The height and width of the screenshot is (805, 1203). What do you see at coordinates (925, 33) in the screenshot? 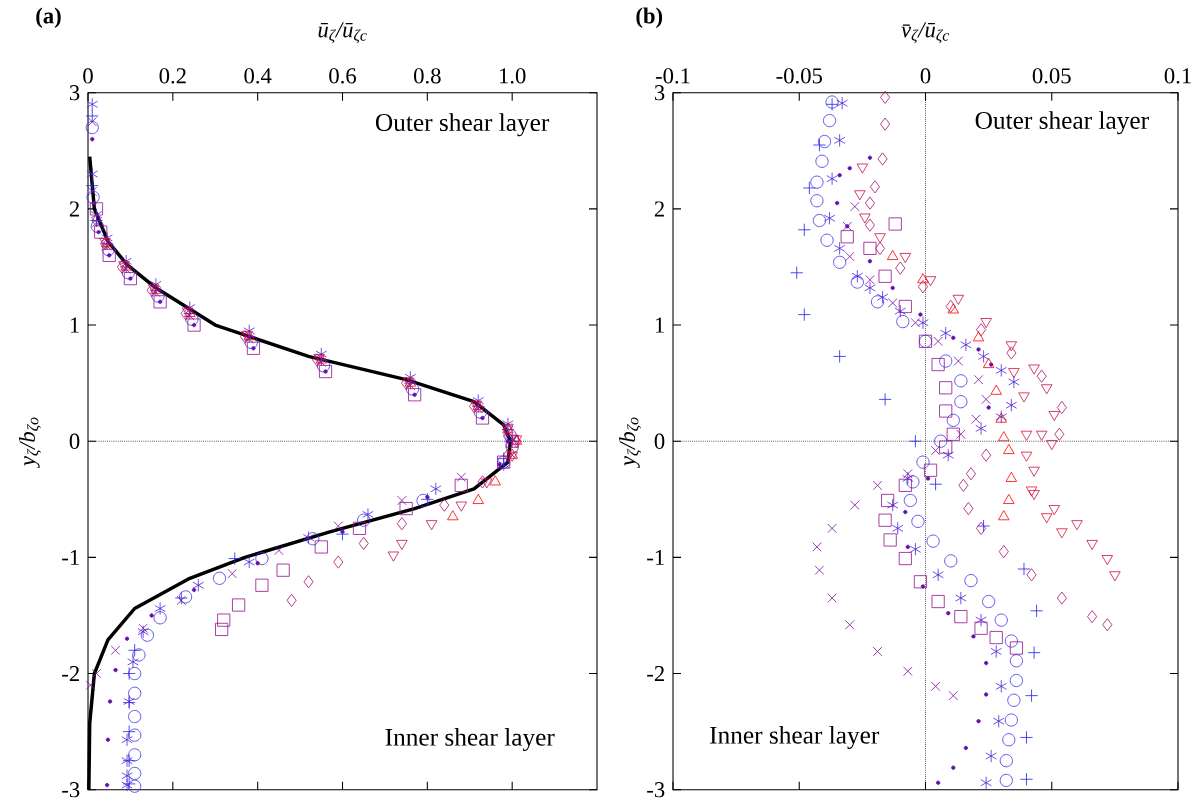
I see `x-axis-title: v̄$_{ζ}$/ū$_{ζc}$` at bounding box center [925, 33].